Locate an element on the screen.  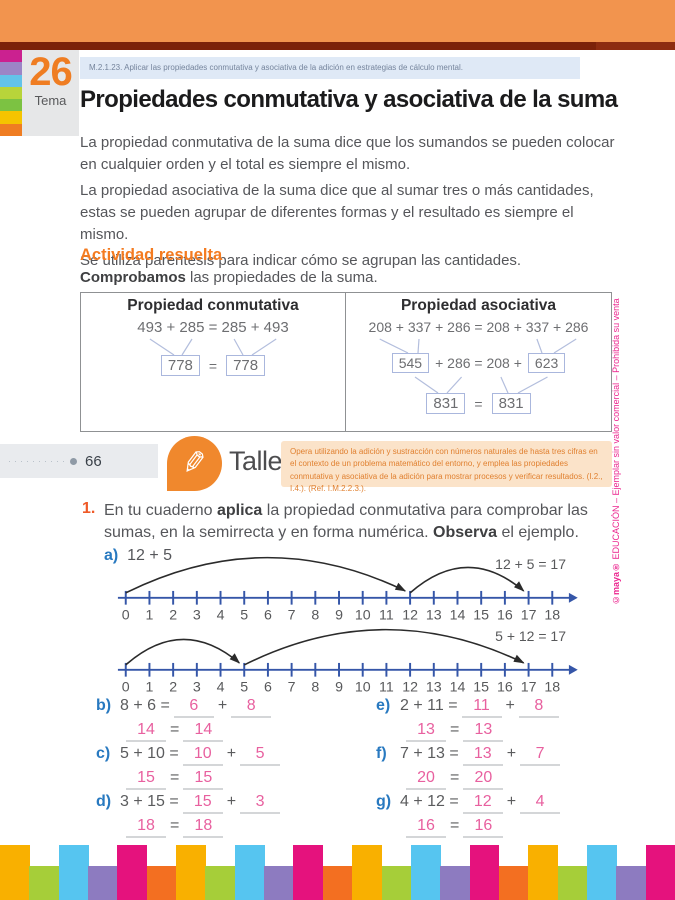
answer-blank: 14 is located at coordinates (203, 731).